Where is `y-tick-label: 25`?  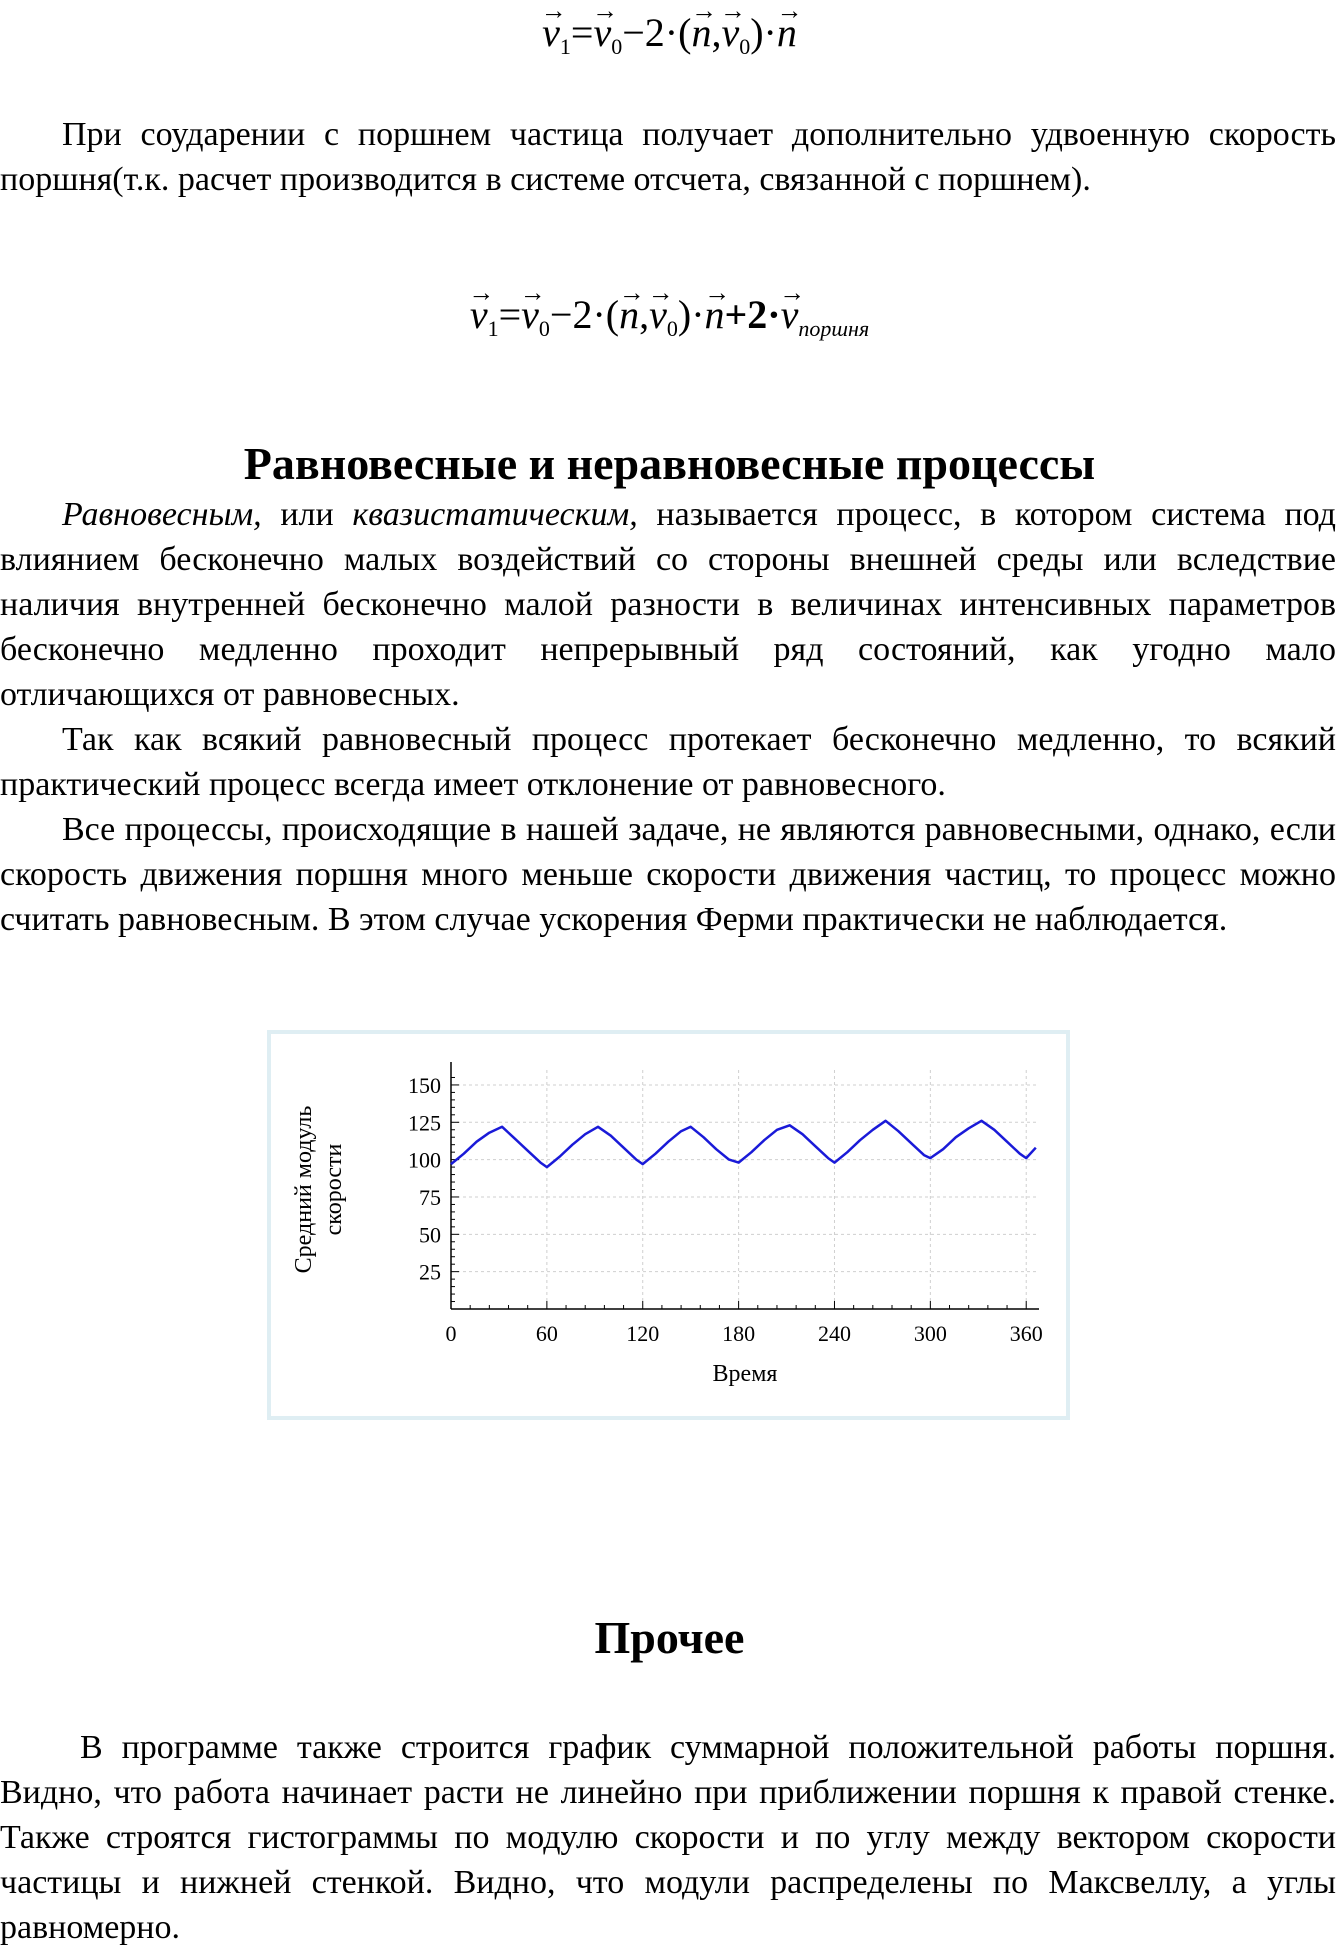 y-tick-label: 25 is located at coordinates (430, 1272).